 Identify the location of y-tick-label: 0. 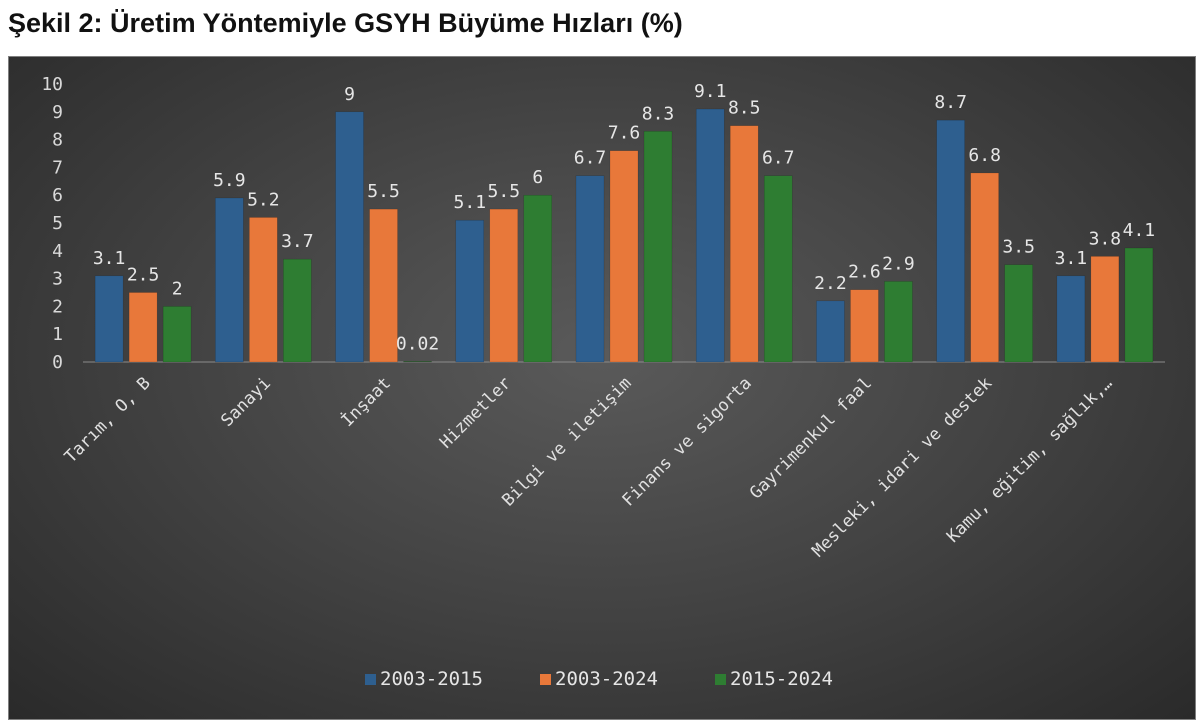
(57, 362).